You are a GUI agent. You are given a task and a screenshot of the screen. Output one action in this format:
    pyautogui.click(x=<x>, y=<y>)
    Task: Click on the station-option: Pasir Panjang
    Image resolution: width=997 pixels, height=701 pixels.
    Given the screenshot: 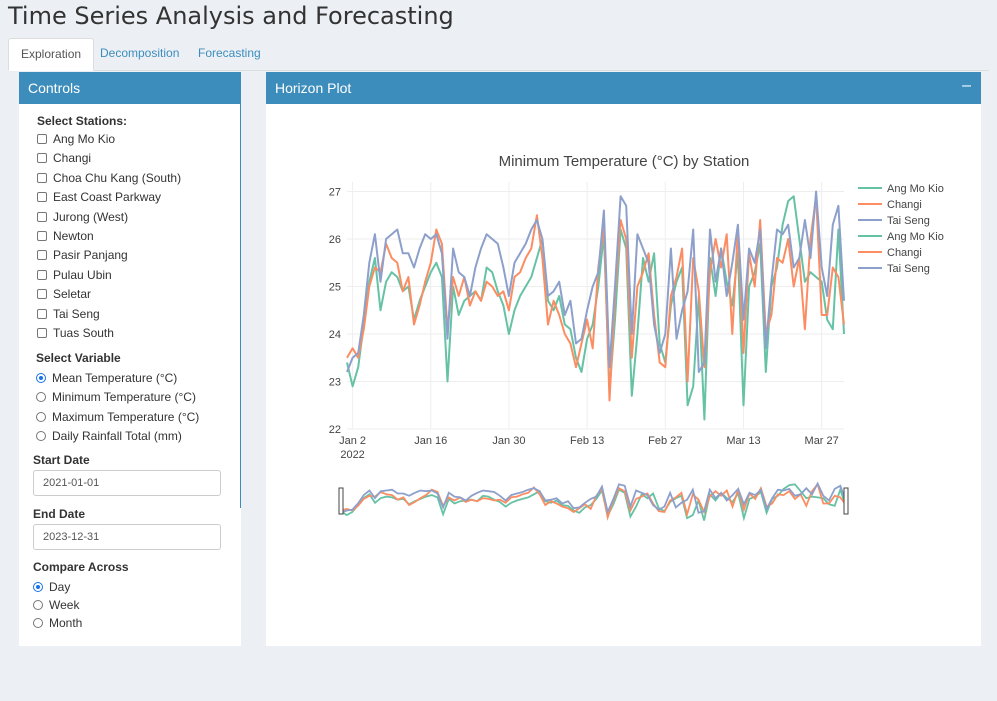 What is the action you would take?
    pyautogui.click(x=82, y=255)
    